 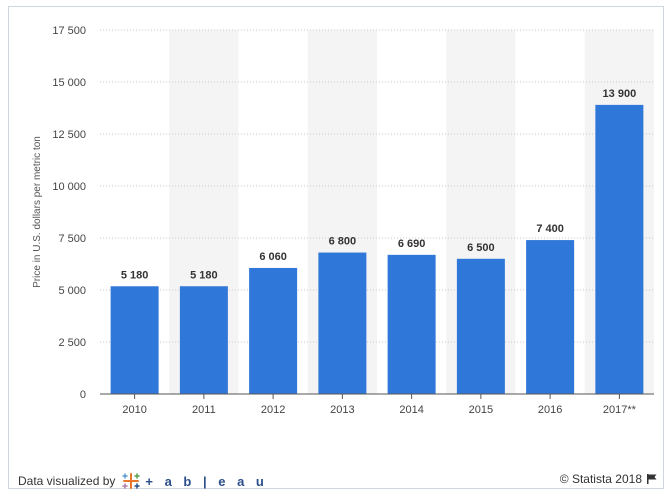 I want to click on y-tick-label: 17 500, so click(x=69, y=31).